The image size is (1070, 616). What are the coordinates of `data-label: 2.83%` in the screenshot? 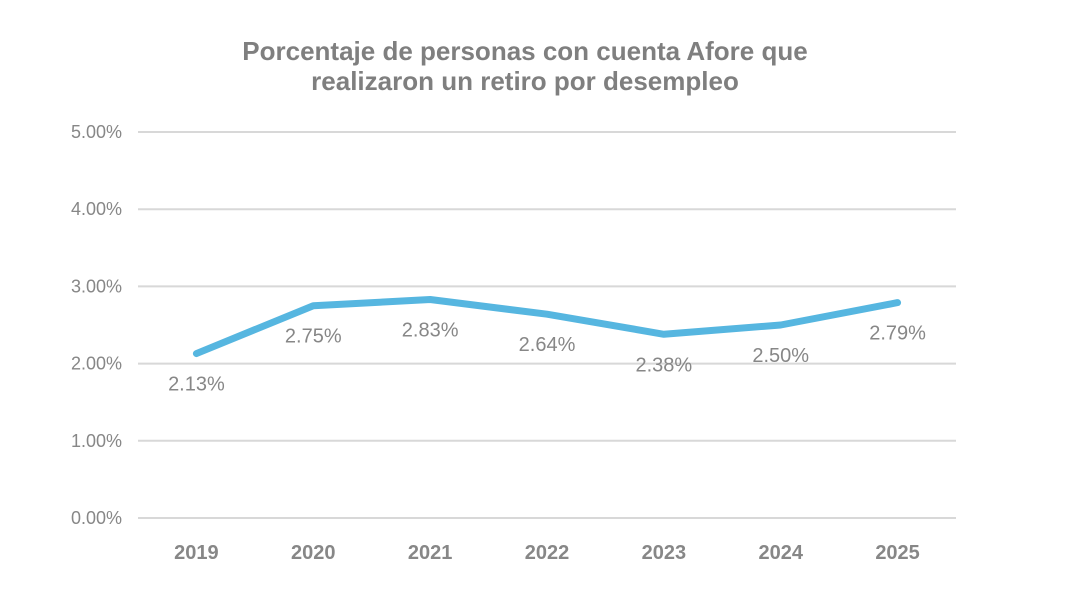 It's located at (430, 331).